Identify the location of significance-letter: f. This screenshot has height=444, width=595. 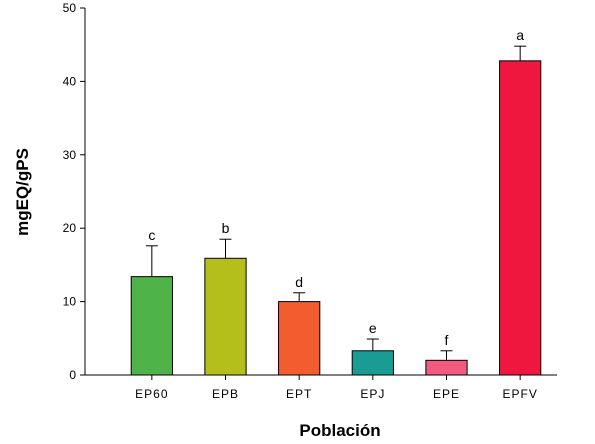
(447, 340).